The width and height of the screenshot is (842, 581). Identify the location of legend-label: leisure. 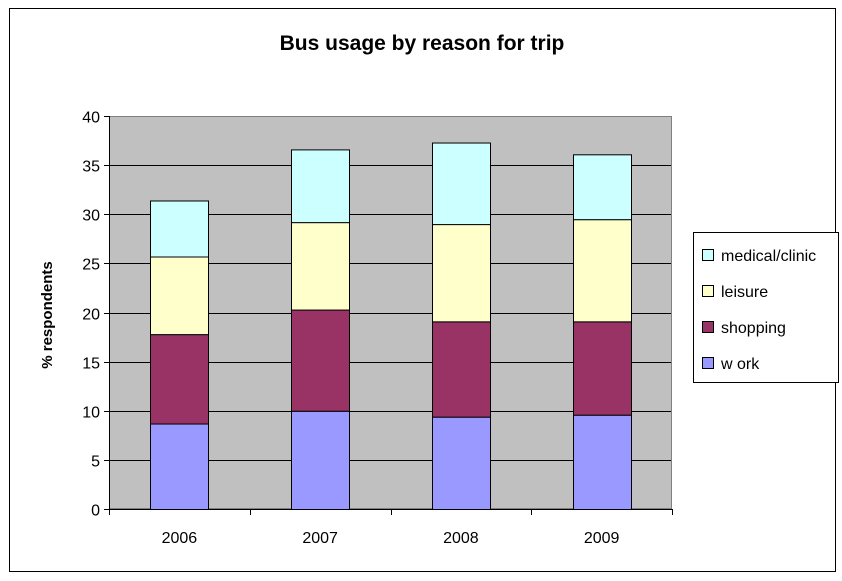
(744, 292).